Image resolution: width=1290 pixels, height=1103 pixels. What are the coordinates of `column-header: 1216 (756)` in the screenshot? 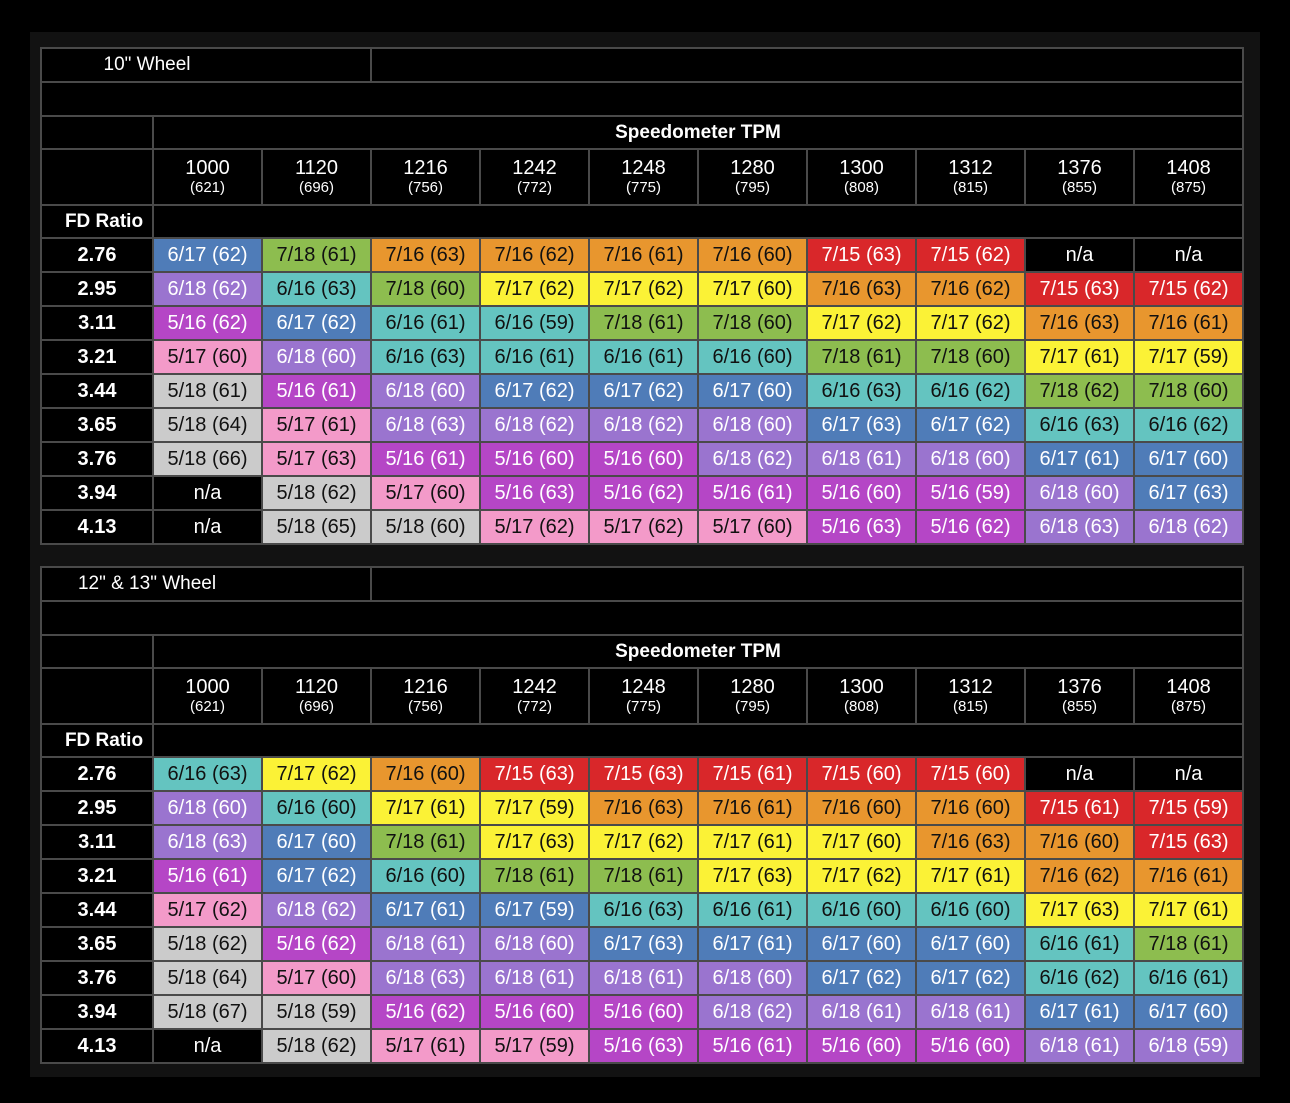 It's located at (426, 177).